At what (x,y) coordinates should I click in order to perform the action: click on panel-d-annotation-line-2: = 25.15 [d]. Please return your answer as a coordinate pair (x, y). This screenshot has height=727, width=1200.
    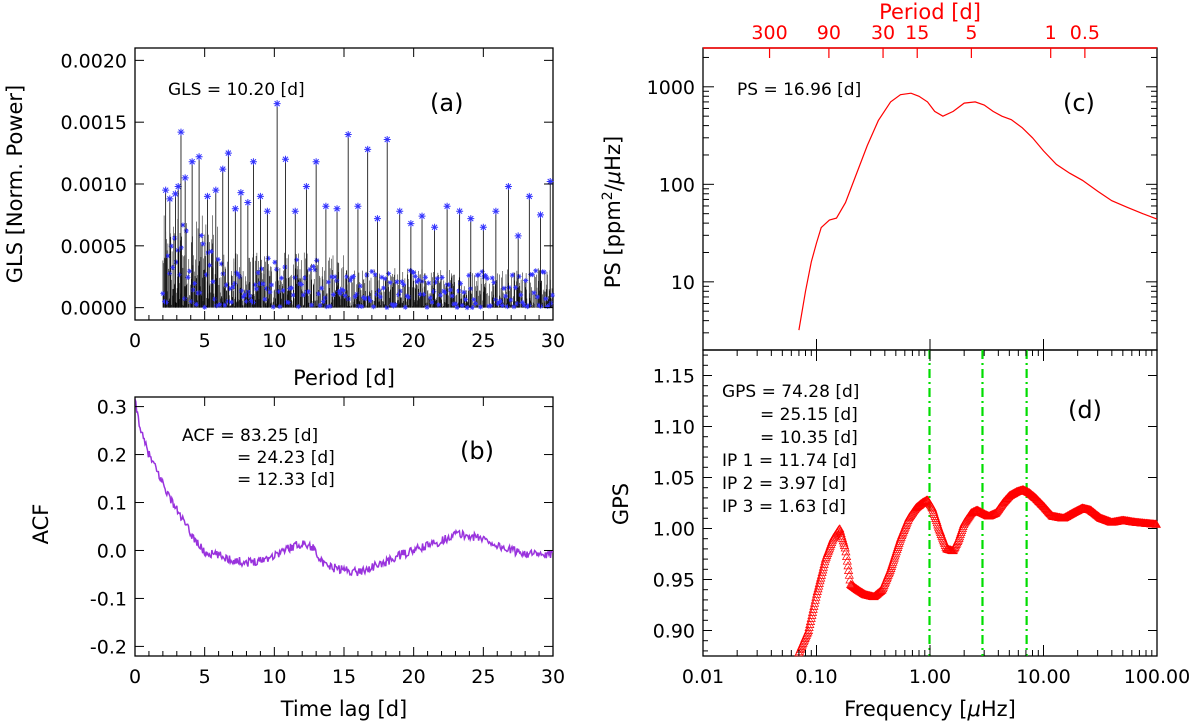
    Looking at the image, I should click on (809, 415).